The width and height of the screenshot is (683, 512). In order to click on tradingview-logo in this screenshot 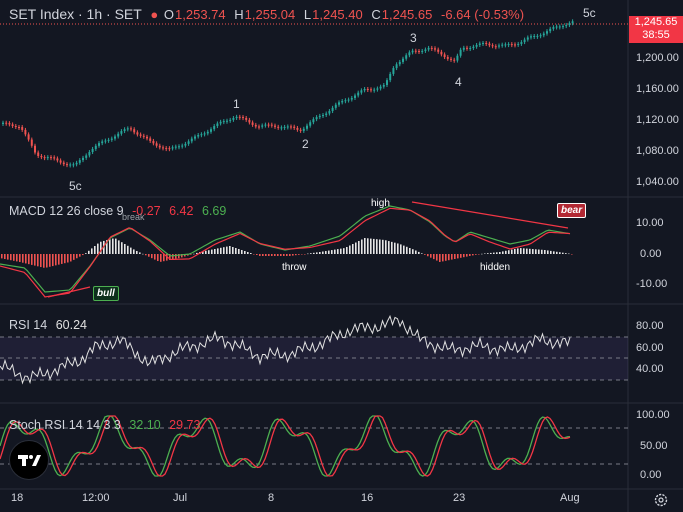, I will do `click(29, 460)`.